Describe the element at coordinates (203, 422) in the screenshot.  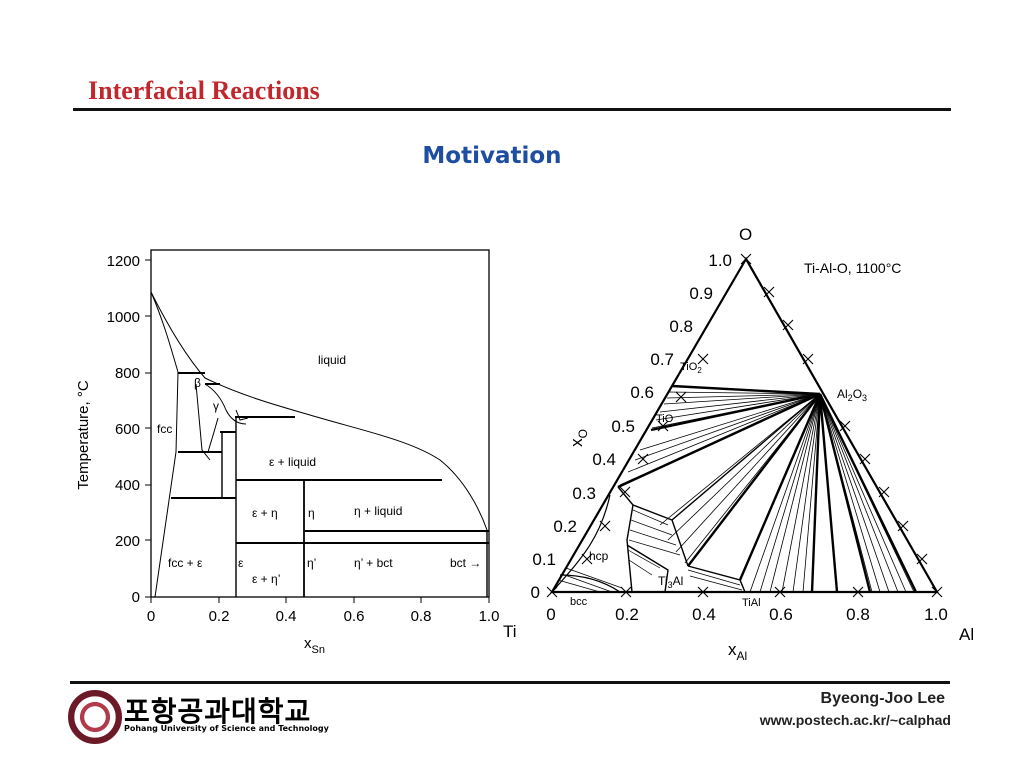
I see `beta-boundary` at that location.